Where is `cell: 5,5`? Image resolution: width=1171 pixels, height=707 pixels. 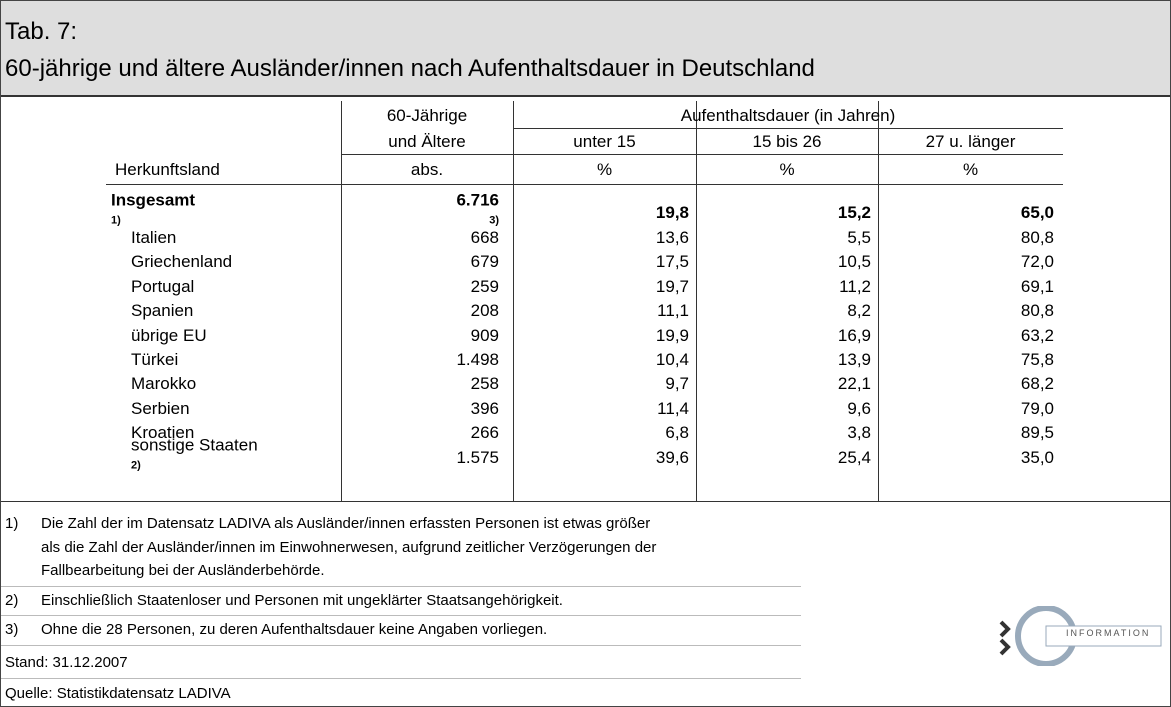 cell: 5,5 is located at coordinates (859, 238).